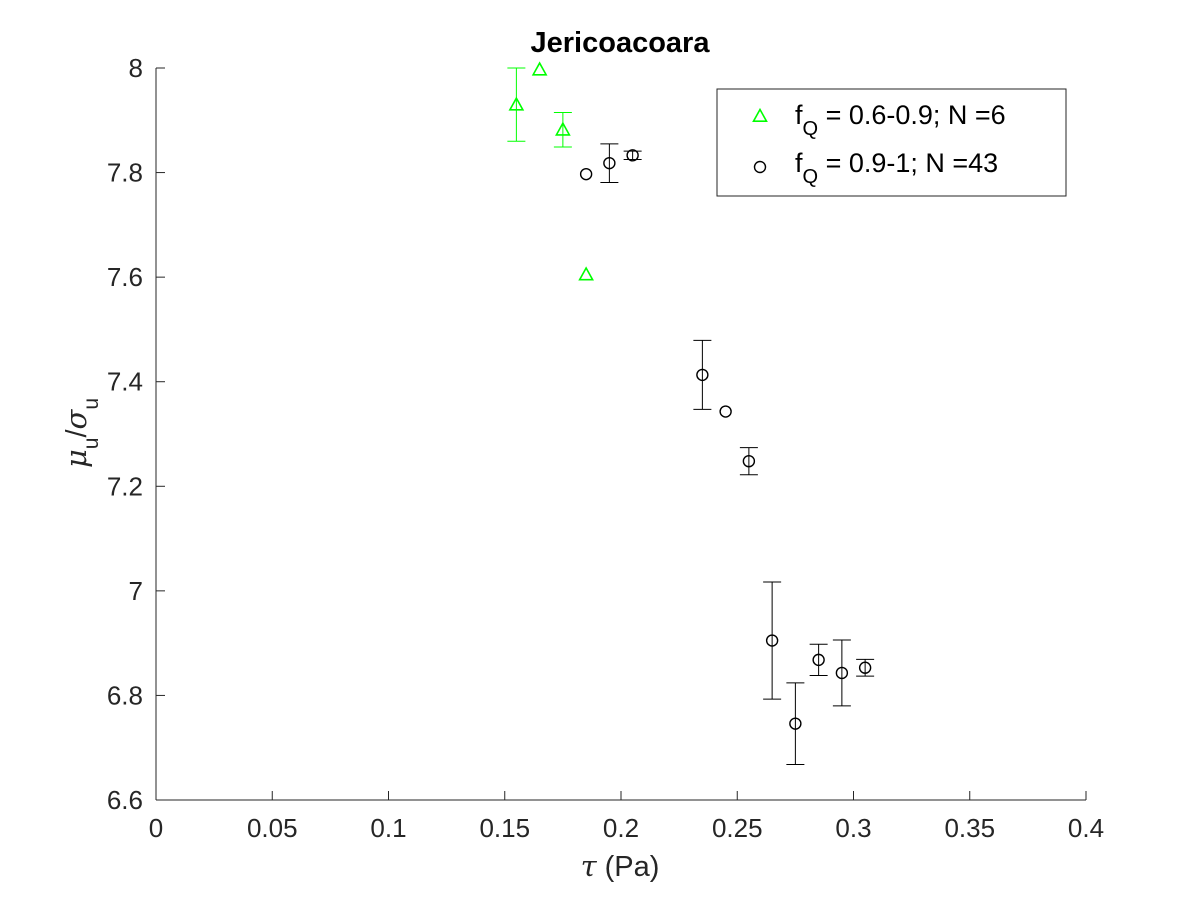 The height and width of the screenshot is (900, 1200). Describe the element at coordinates (272, 828) in the screenshot. I see `x-tick-label: 0.05` at that location.